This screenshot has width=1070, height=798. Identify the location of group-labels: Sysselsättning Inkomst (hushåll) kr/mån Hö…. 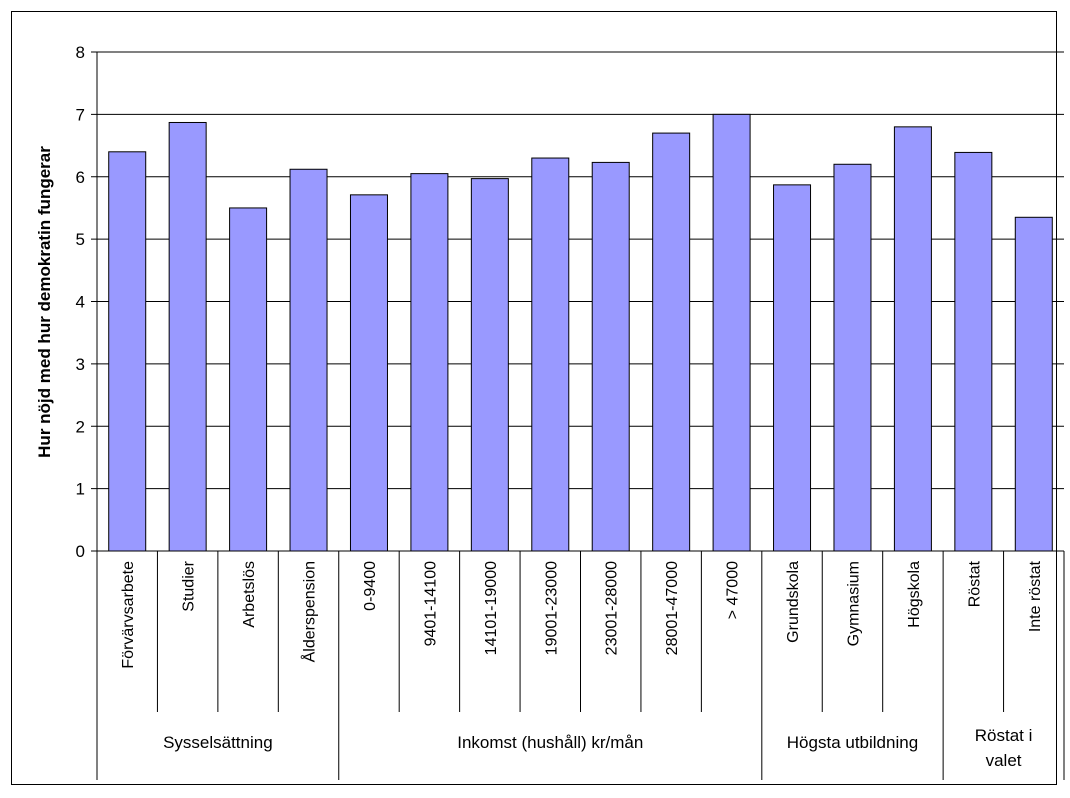
(597, 748).